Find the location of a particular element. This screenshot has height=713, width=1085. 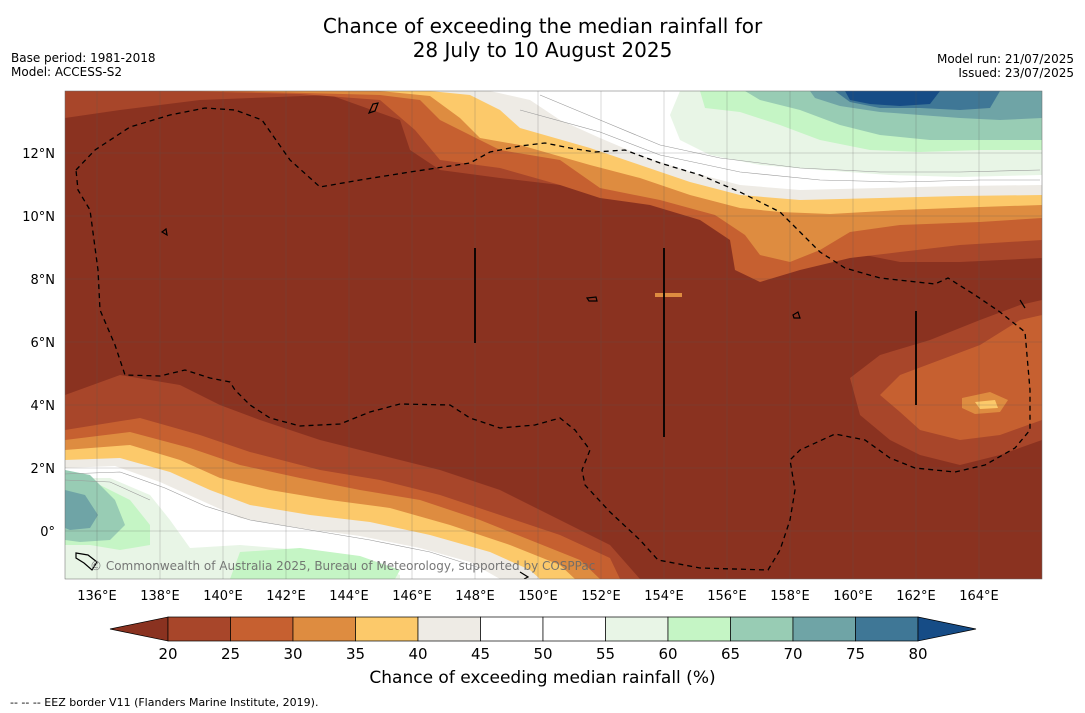

title-line-2: 28 July to 10 August 2025 is located at coordinates (542, 50).